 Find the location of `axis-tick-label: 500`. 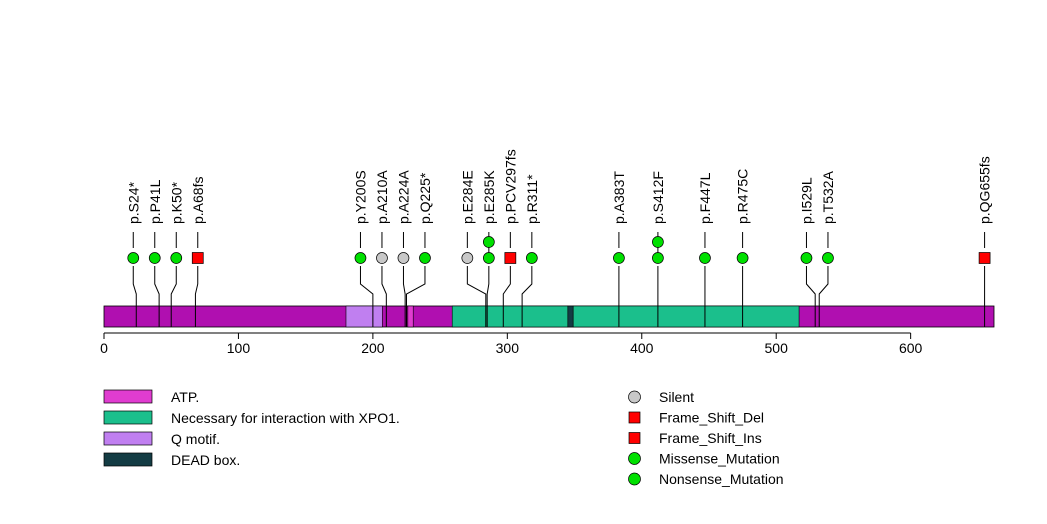

axis-tick-label: 500 is located at coordinates (777, 348).